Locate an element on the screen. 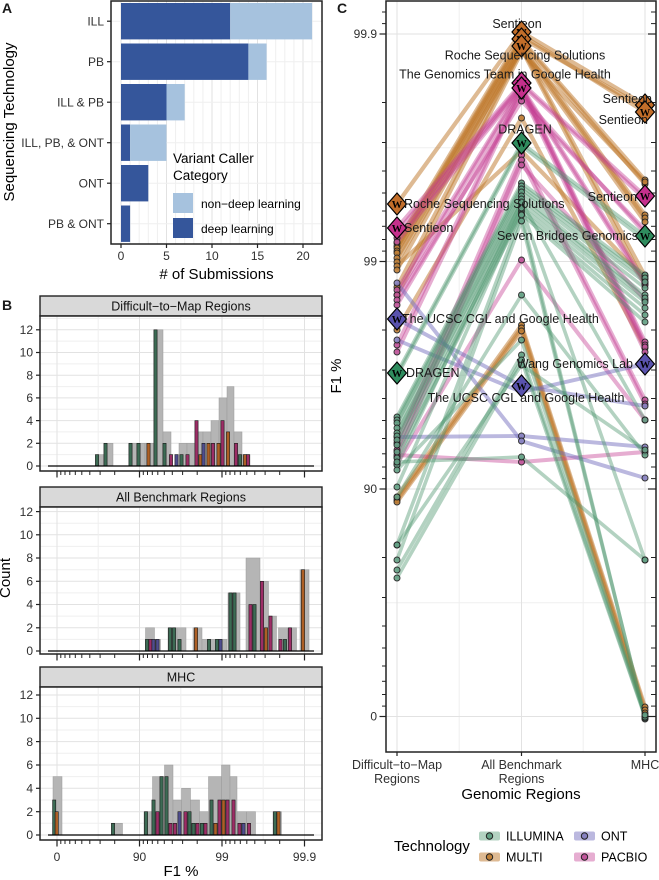  svg-text: PB & ONT is located at coordinates (76, 224).